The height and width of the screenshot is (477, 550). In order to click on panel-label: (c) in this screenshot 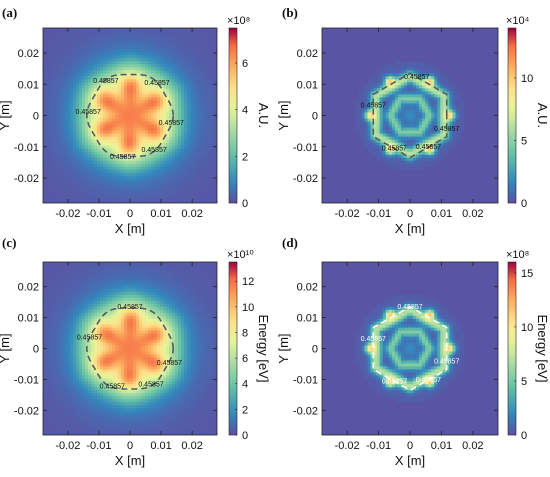, I will do `click(9, 242)`.